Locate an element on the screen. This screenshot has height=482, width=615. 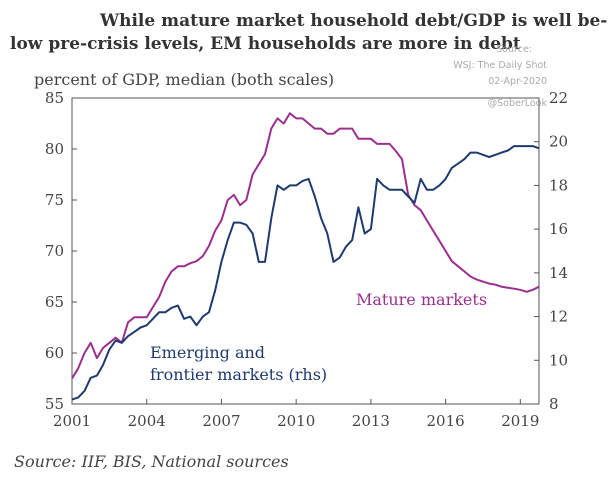
y-axis-label: percent of GDP, median (both scales) is located at coordinates (184, 79).